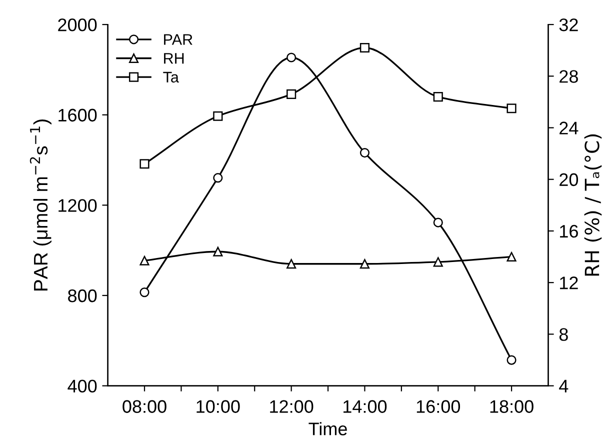  What do you see at coordinates (569, 76) in the screenshot?
I see `y2-tick-label: 28` at bounding box center [569, 76].